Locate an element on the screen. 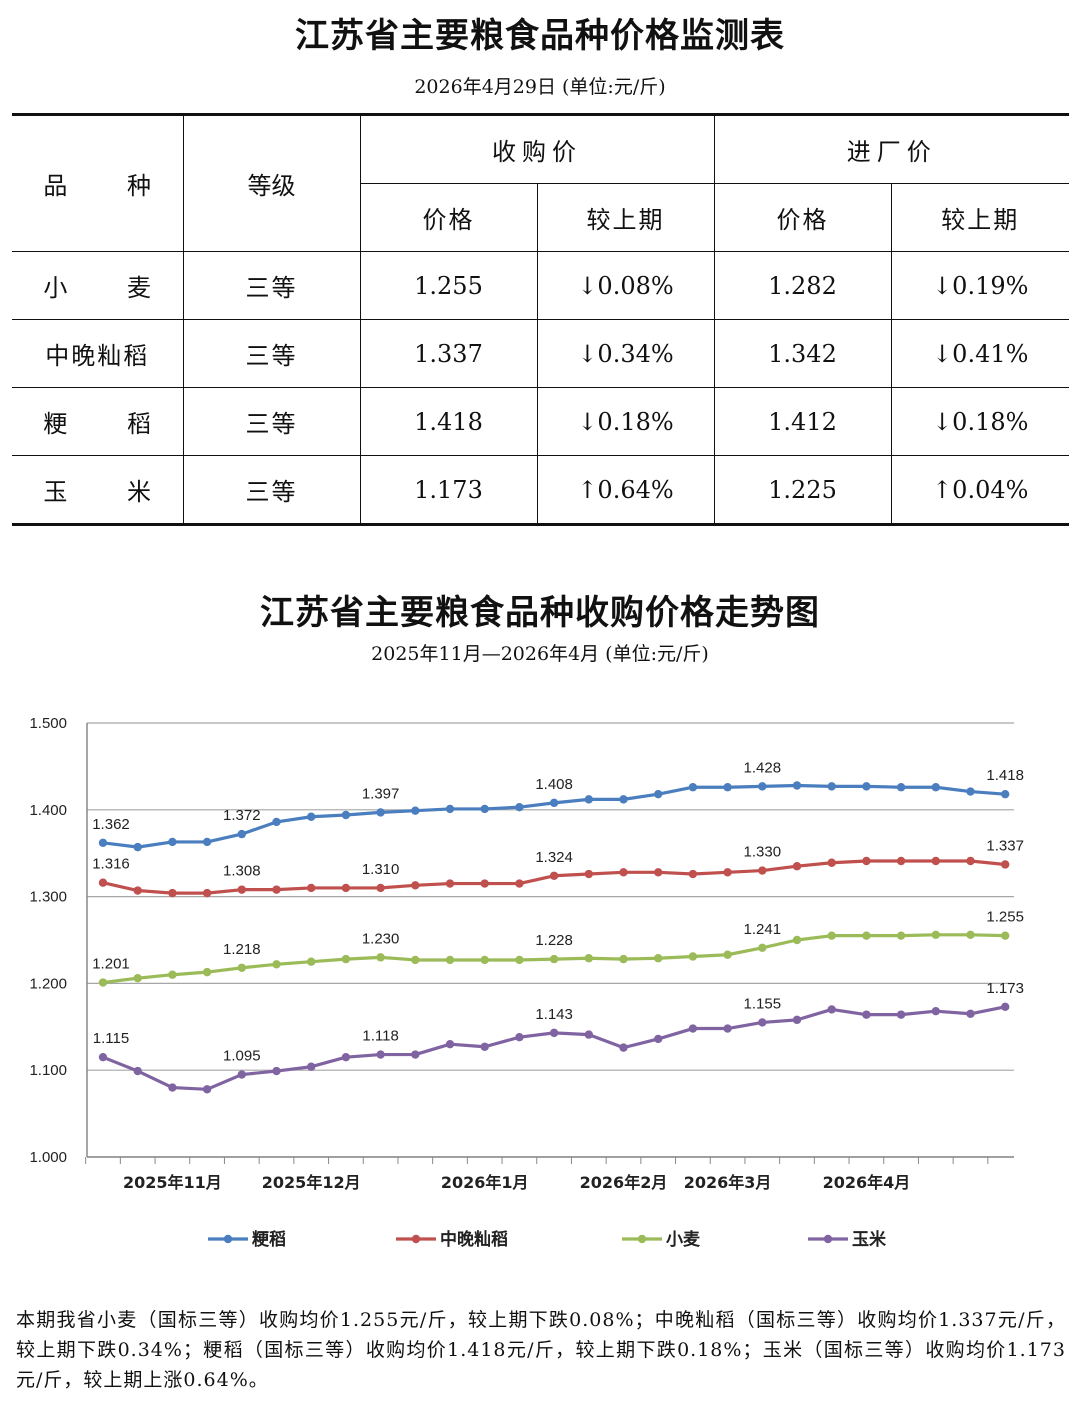 The height and width of the screenshot is (1401, 1080). data-label: 1.324 is located at coordinates (554, 857).